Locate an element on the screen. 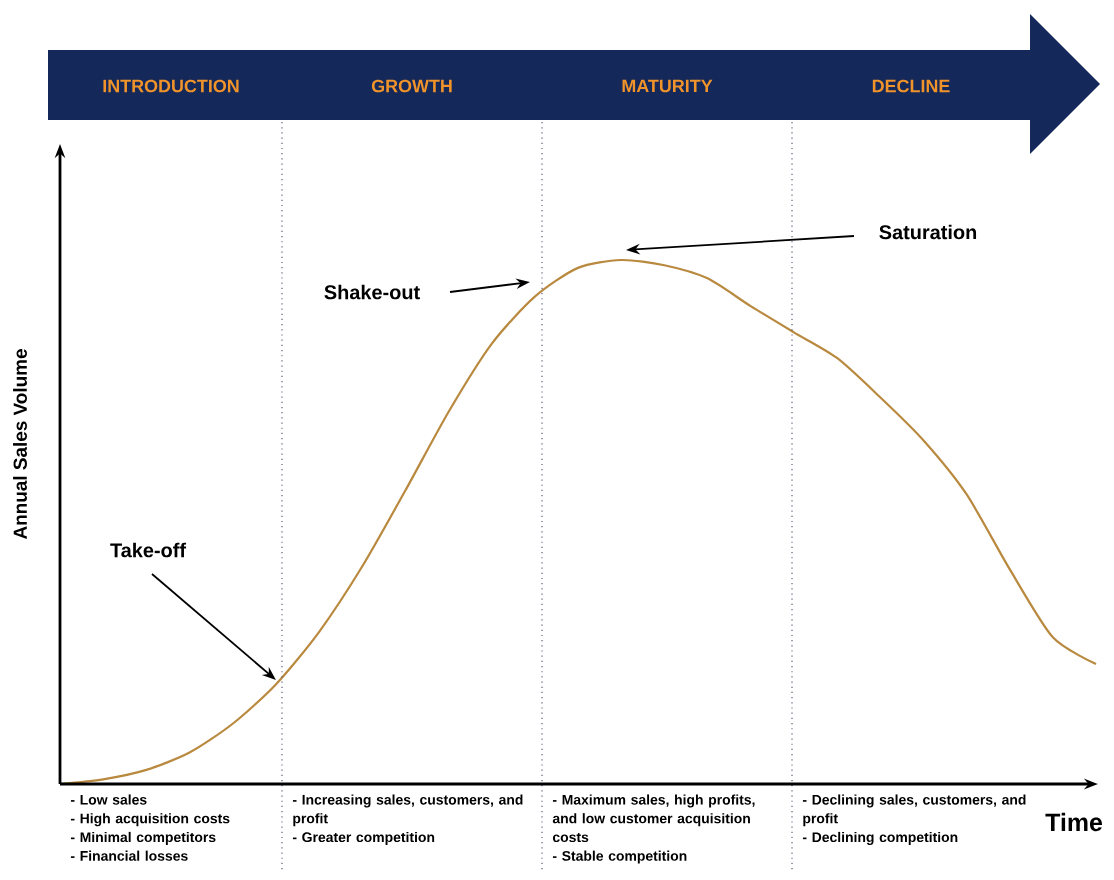 The image size is (1114, 880). x-axis-title: Time is located at coordinates (1074, 822).